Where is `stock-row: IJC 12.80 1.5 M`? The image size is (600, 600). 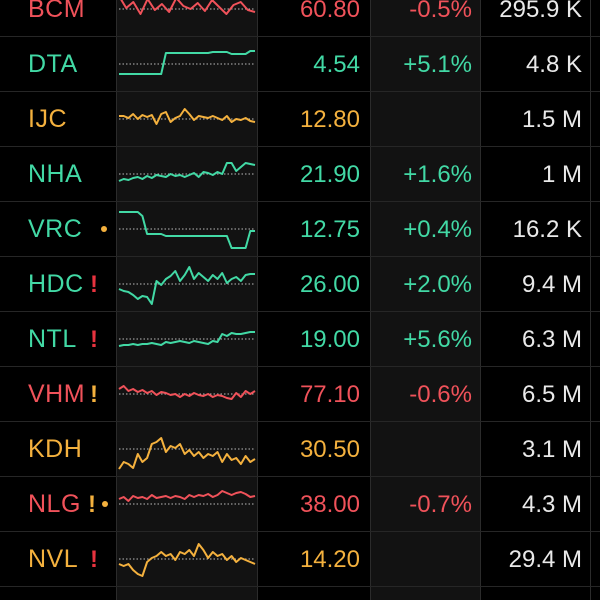
stock-row: IJC 12.80 1.5 M is located at coordinates (300, 119).